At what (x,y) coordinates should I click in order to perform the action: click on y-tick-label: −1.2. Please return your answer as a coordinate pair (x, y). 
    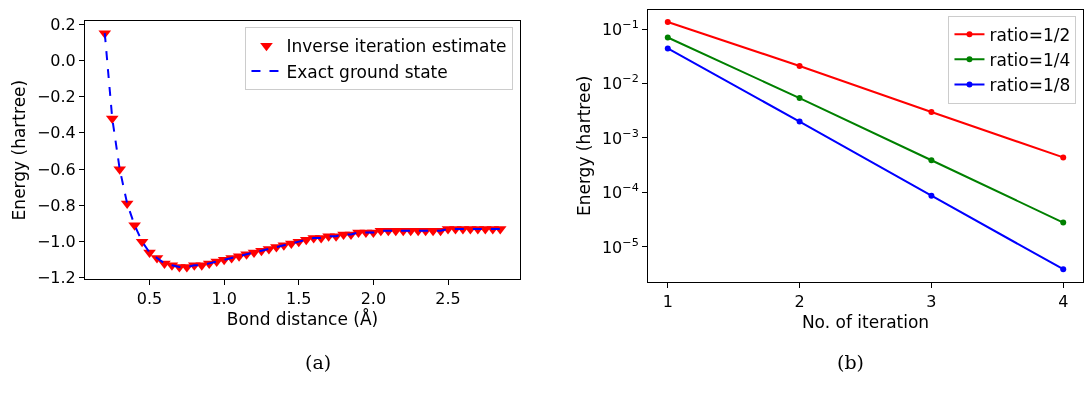
    Looking at the image, I should click on (56, 278).